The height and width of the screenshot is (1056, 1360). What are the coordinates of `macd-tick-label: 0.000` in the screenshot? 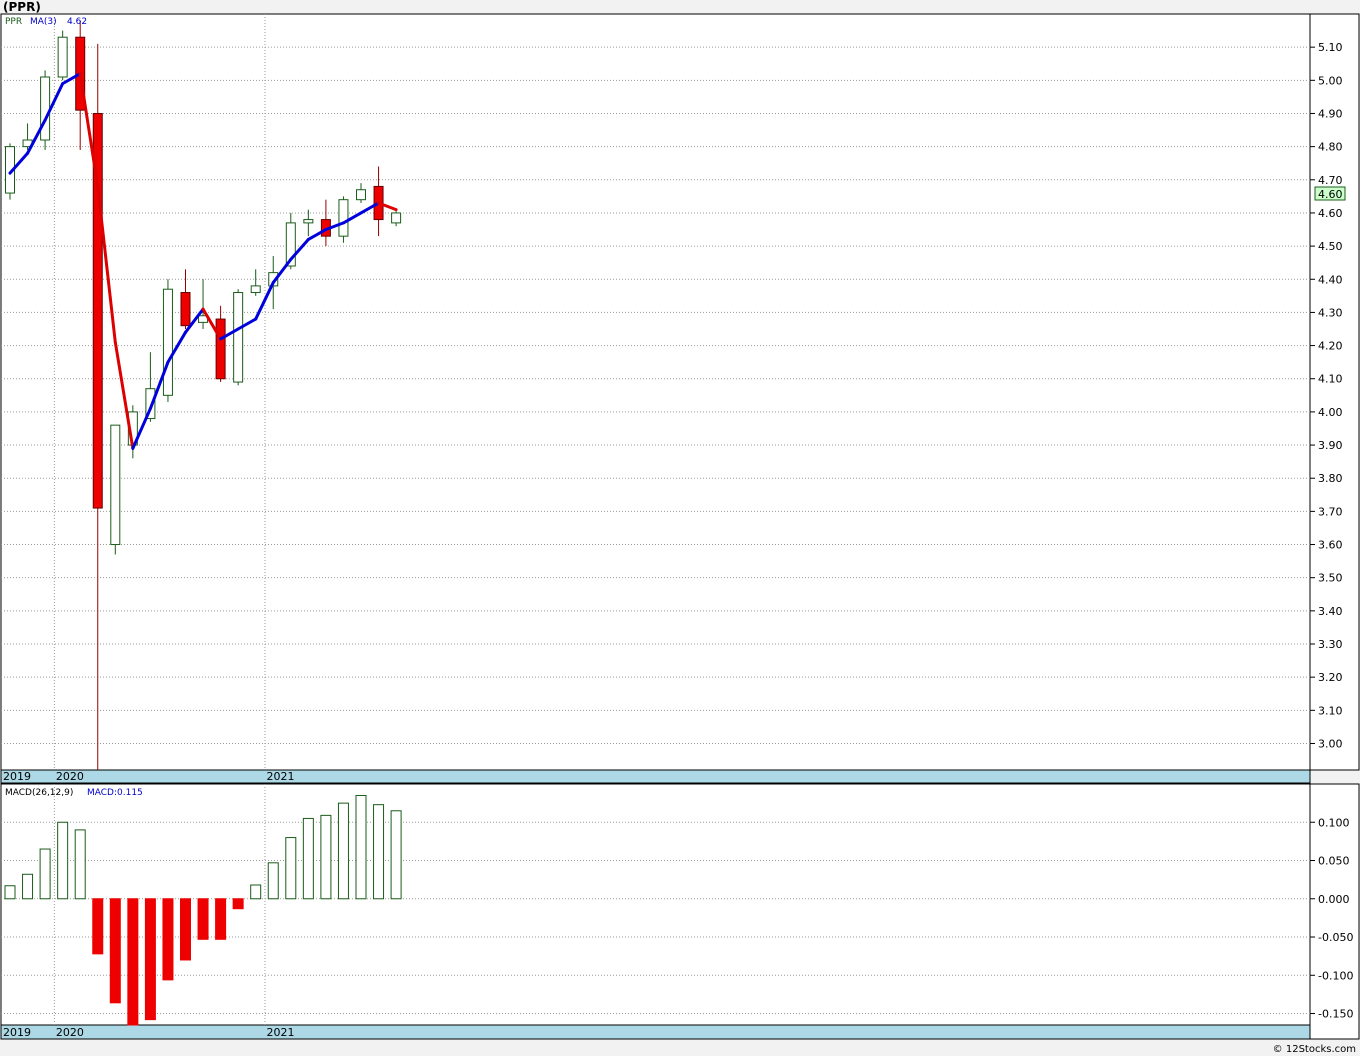 It's located at (1334, 899).